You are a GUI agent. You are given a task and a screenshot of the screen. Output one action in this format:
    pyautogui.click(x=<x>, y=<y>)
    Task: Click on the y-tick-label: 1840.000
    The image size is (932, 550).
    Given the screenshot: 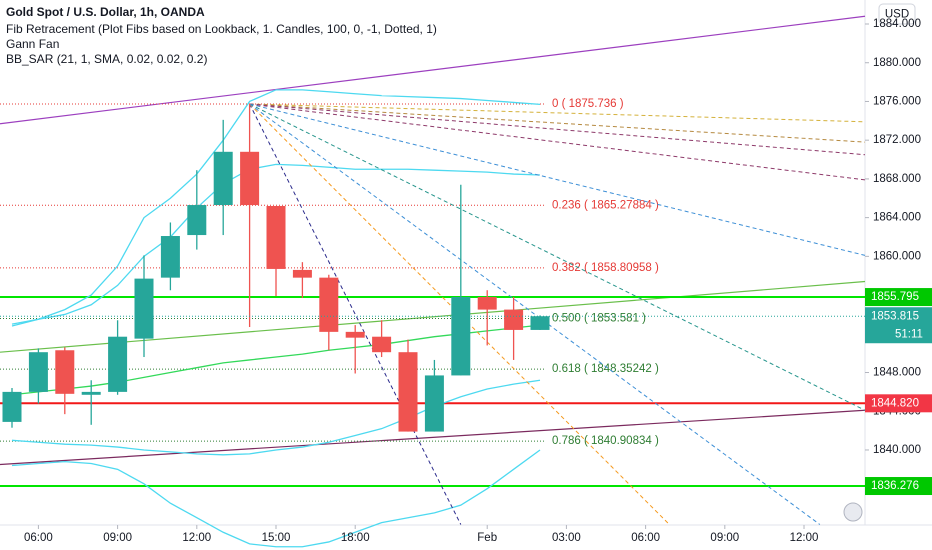 What is the action you would take?
    pyautogui.click(x=897, y=450)
    